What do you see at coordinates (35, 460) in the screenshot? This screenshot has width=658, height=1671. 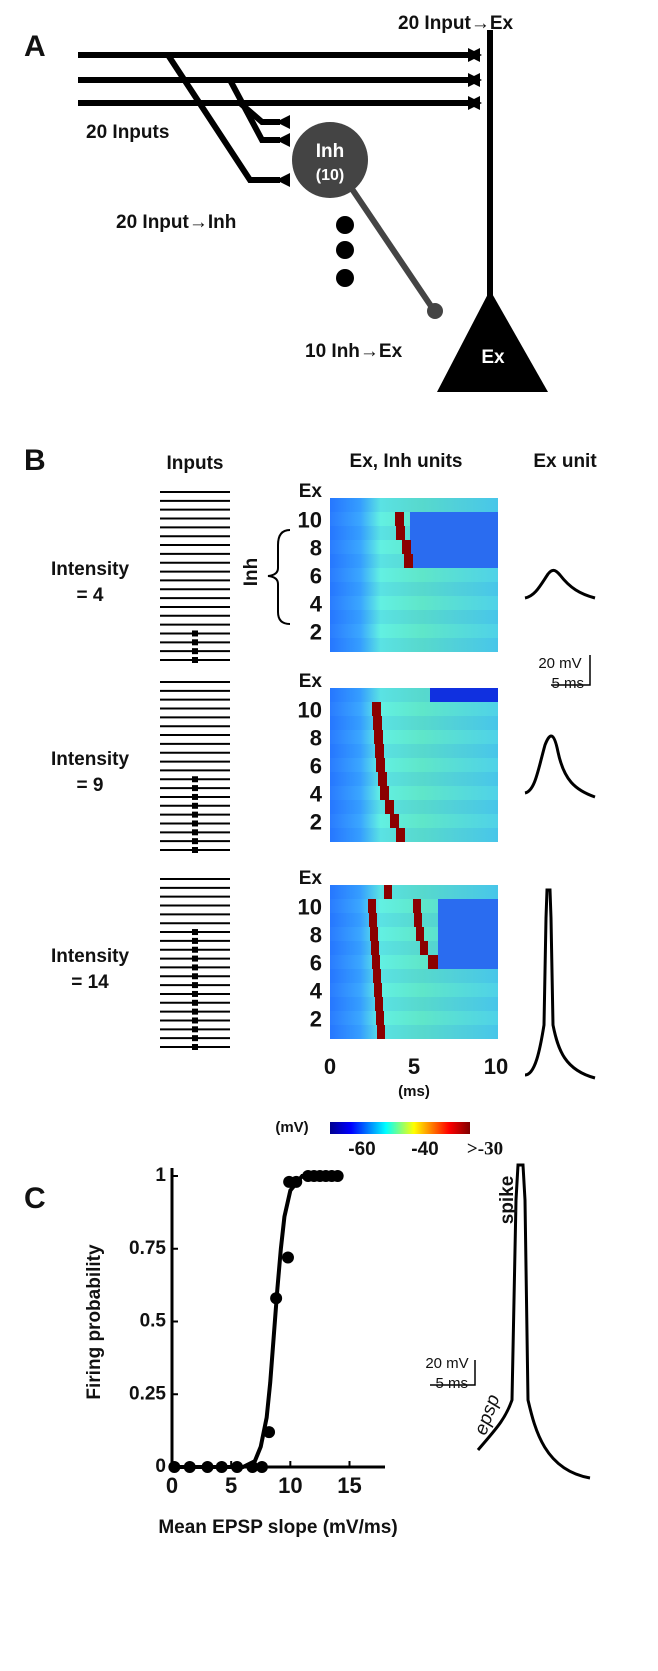 I see `panel-label: B` at bounding box center [35, 460].